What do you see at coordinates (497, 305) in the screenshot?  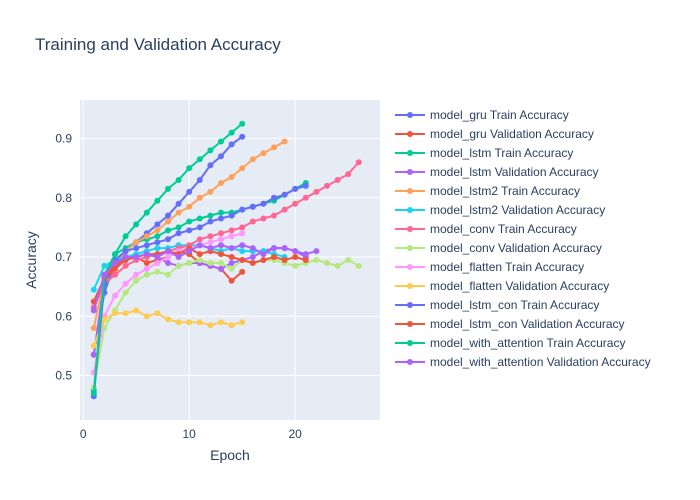 I see `legend-item: model_lstm_con Train Accuracy` at bounding box center [497, 305].